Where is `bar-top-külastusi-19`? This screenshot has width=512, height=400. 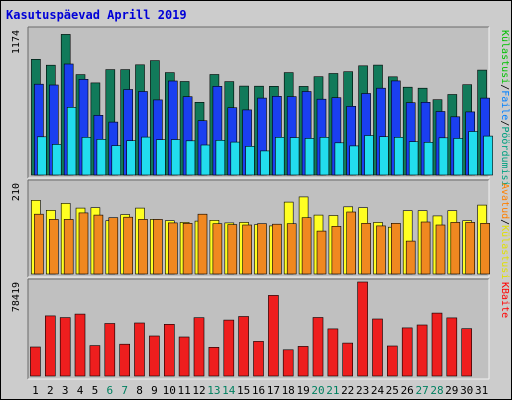
bar-top-külastusi-19 is located at coordinates (309, 157).